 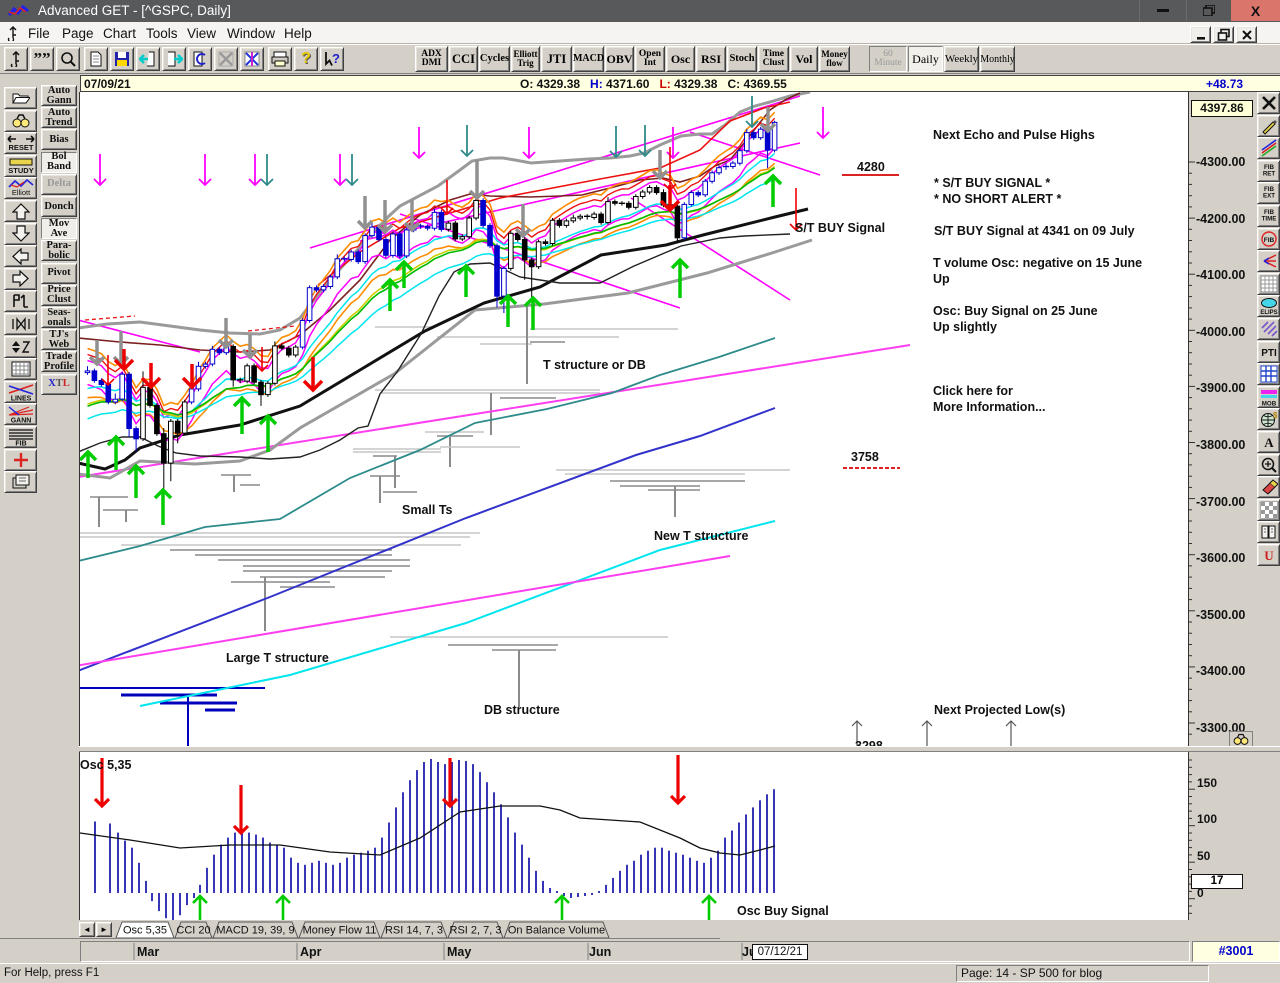 What do you see at coordinates (701, 536) in the screenshot?
I see `svg-text: New T structure` at bounding box center [701, 536].